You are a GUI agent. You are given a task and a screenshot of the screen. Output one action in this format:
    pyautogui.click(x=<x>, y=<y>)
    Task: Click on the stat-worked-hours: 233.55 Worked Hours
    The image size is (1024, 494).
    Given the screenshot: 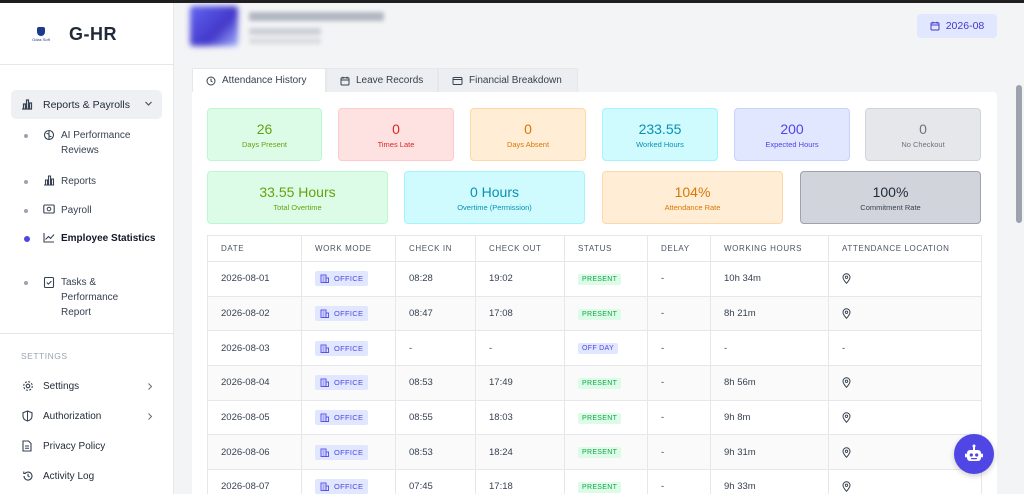 What is the action you would take?
    pyautogui.click(x=660, y=134)
    